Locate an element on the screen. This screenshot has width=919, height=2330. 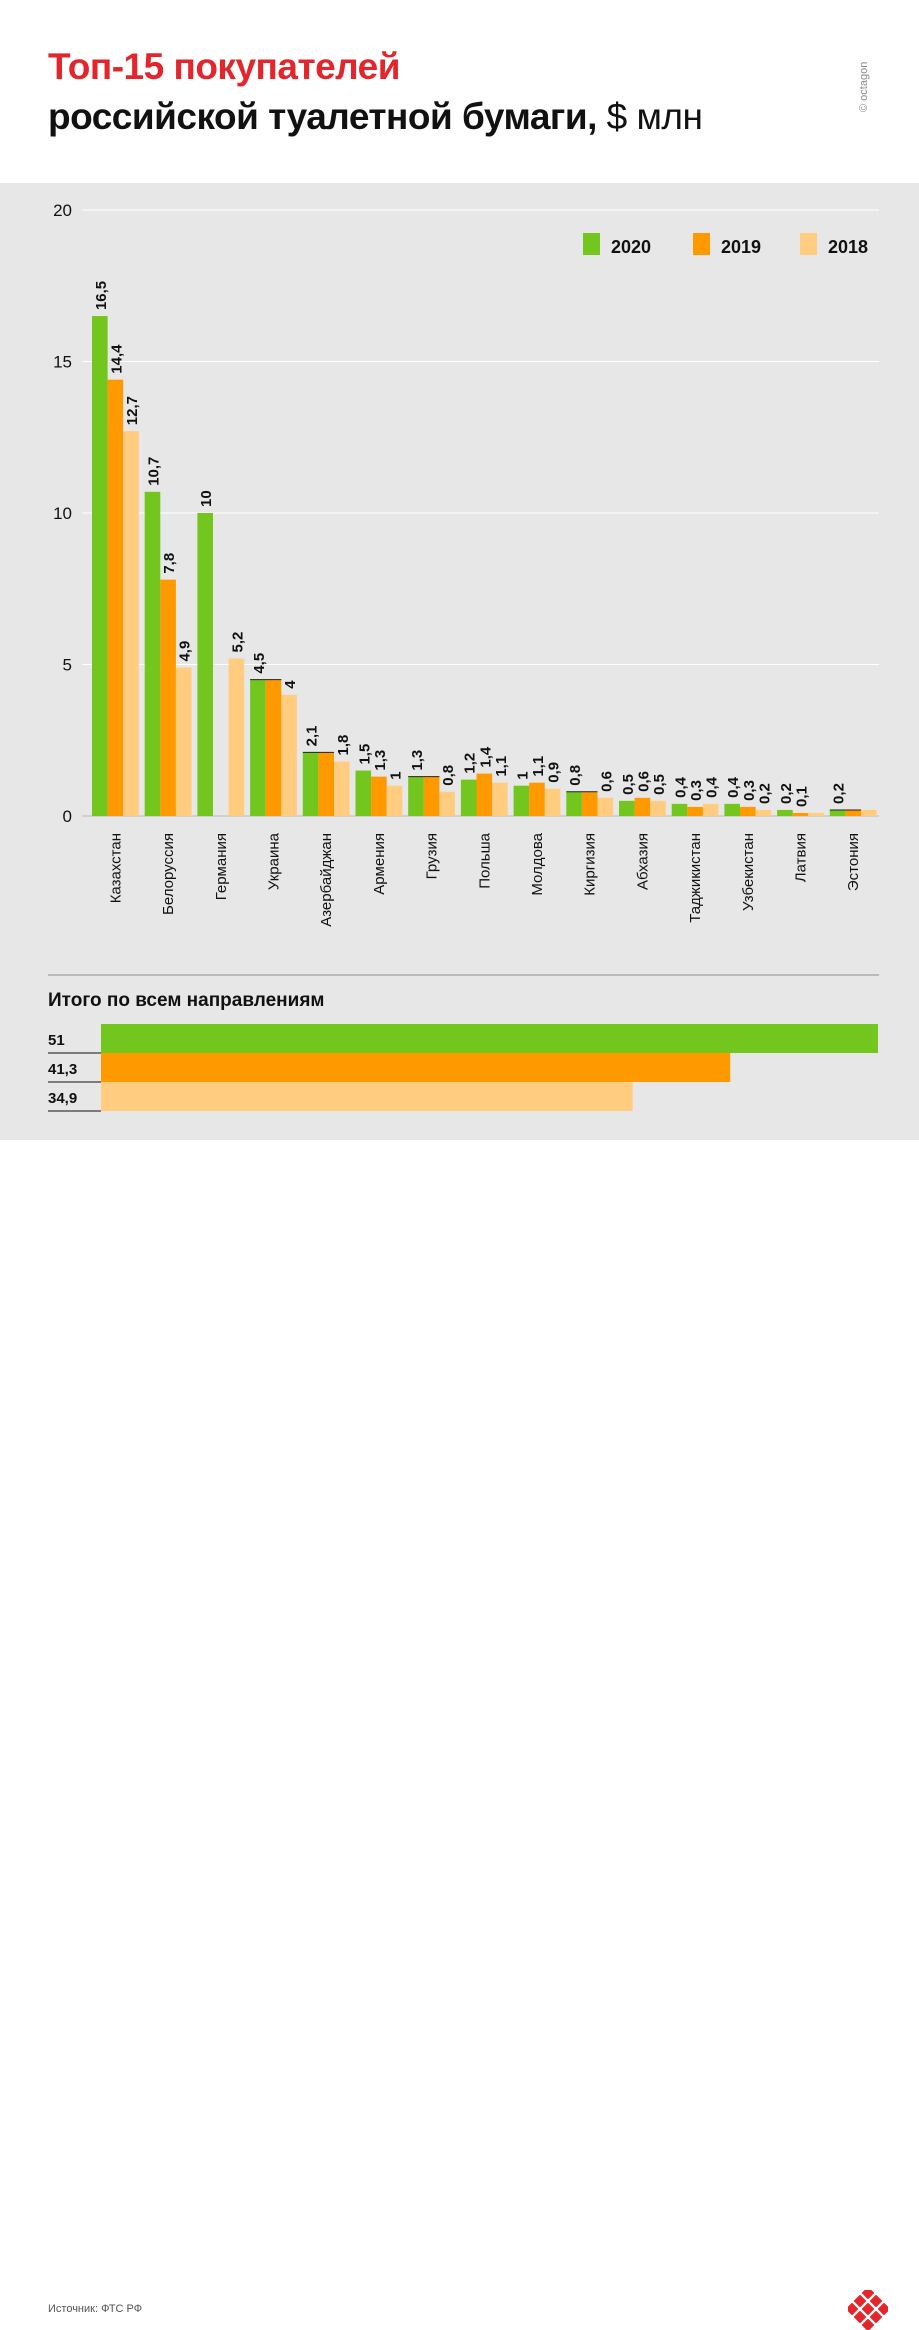
data-label: 1,8 is located at coordinates (343, 745).